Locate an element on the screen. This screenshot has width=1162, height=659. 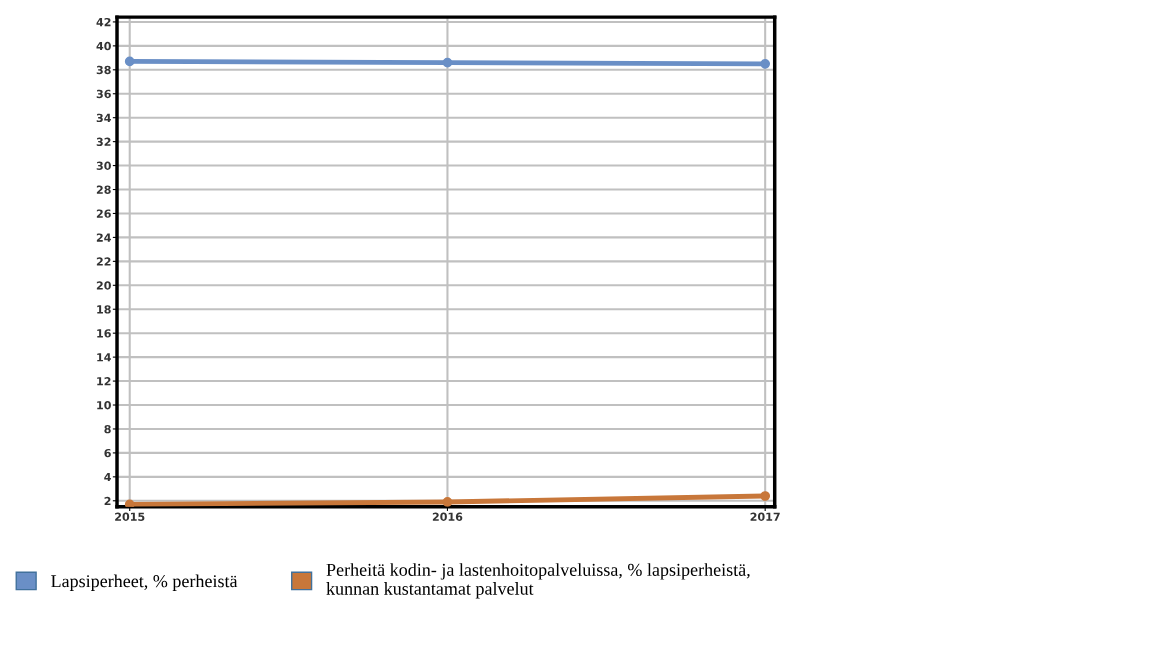
y-tick-label: 12 is located at coordinates (104, 381).